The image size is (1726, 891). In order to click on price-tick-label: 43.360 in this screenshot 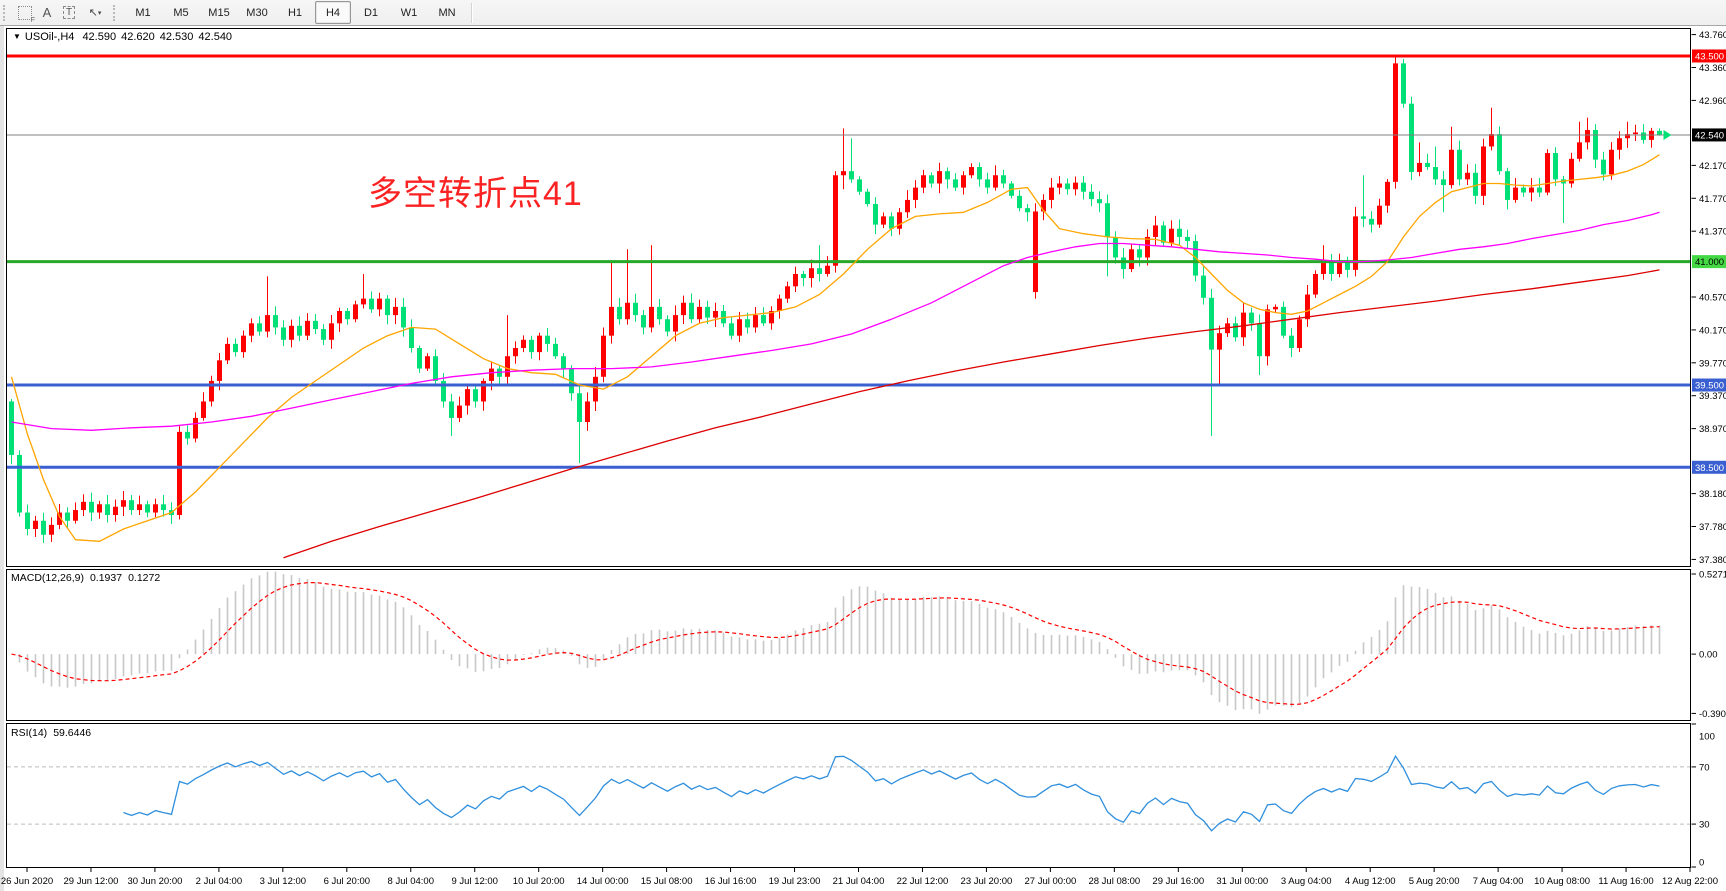, I will do `click(1712, 68)`.